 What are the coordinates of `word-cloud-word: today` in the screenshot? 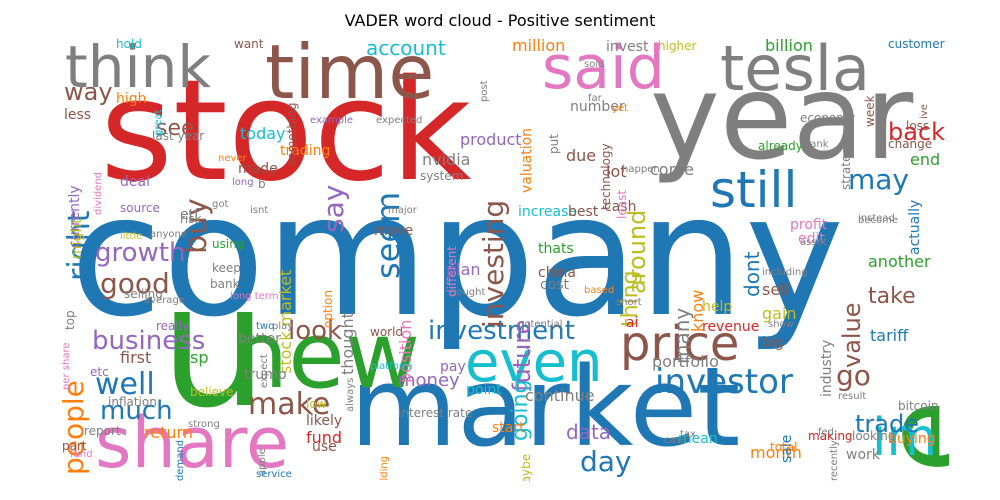 It's located at (263, 133).